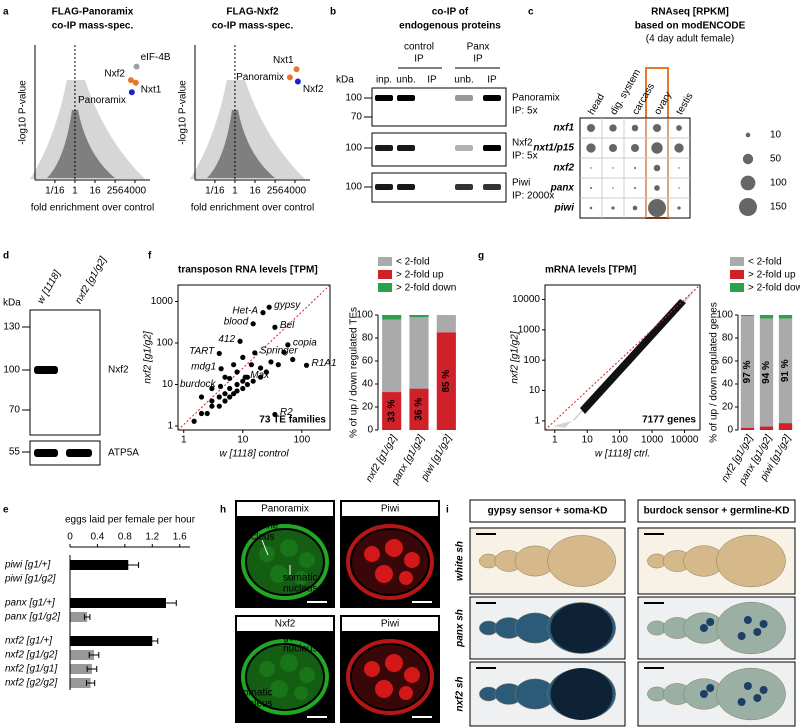  Describe the element at coordinates (439, 107) in the screenshot. I see `blot` at that location.